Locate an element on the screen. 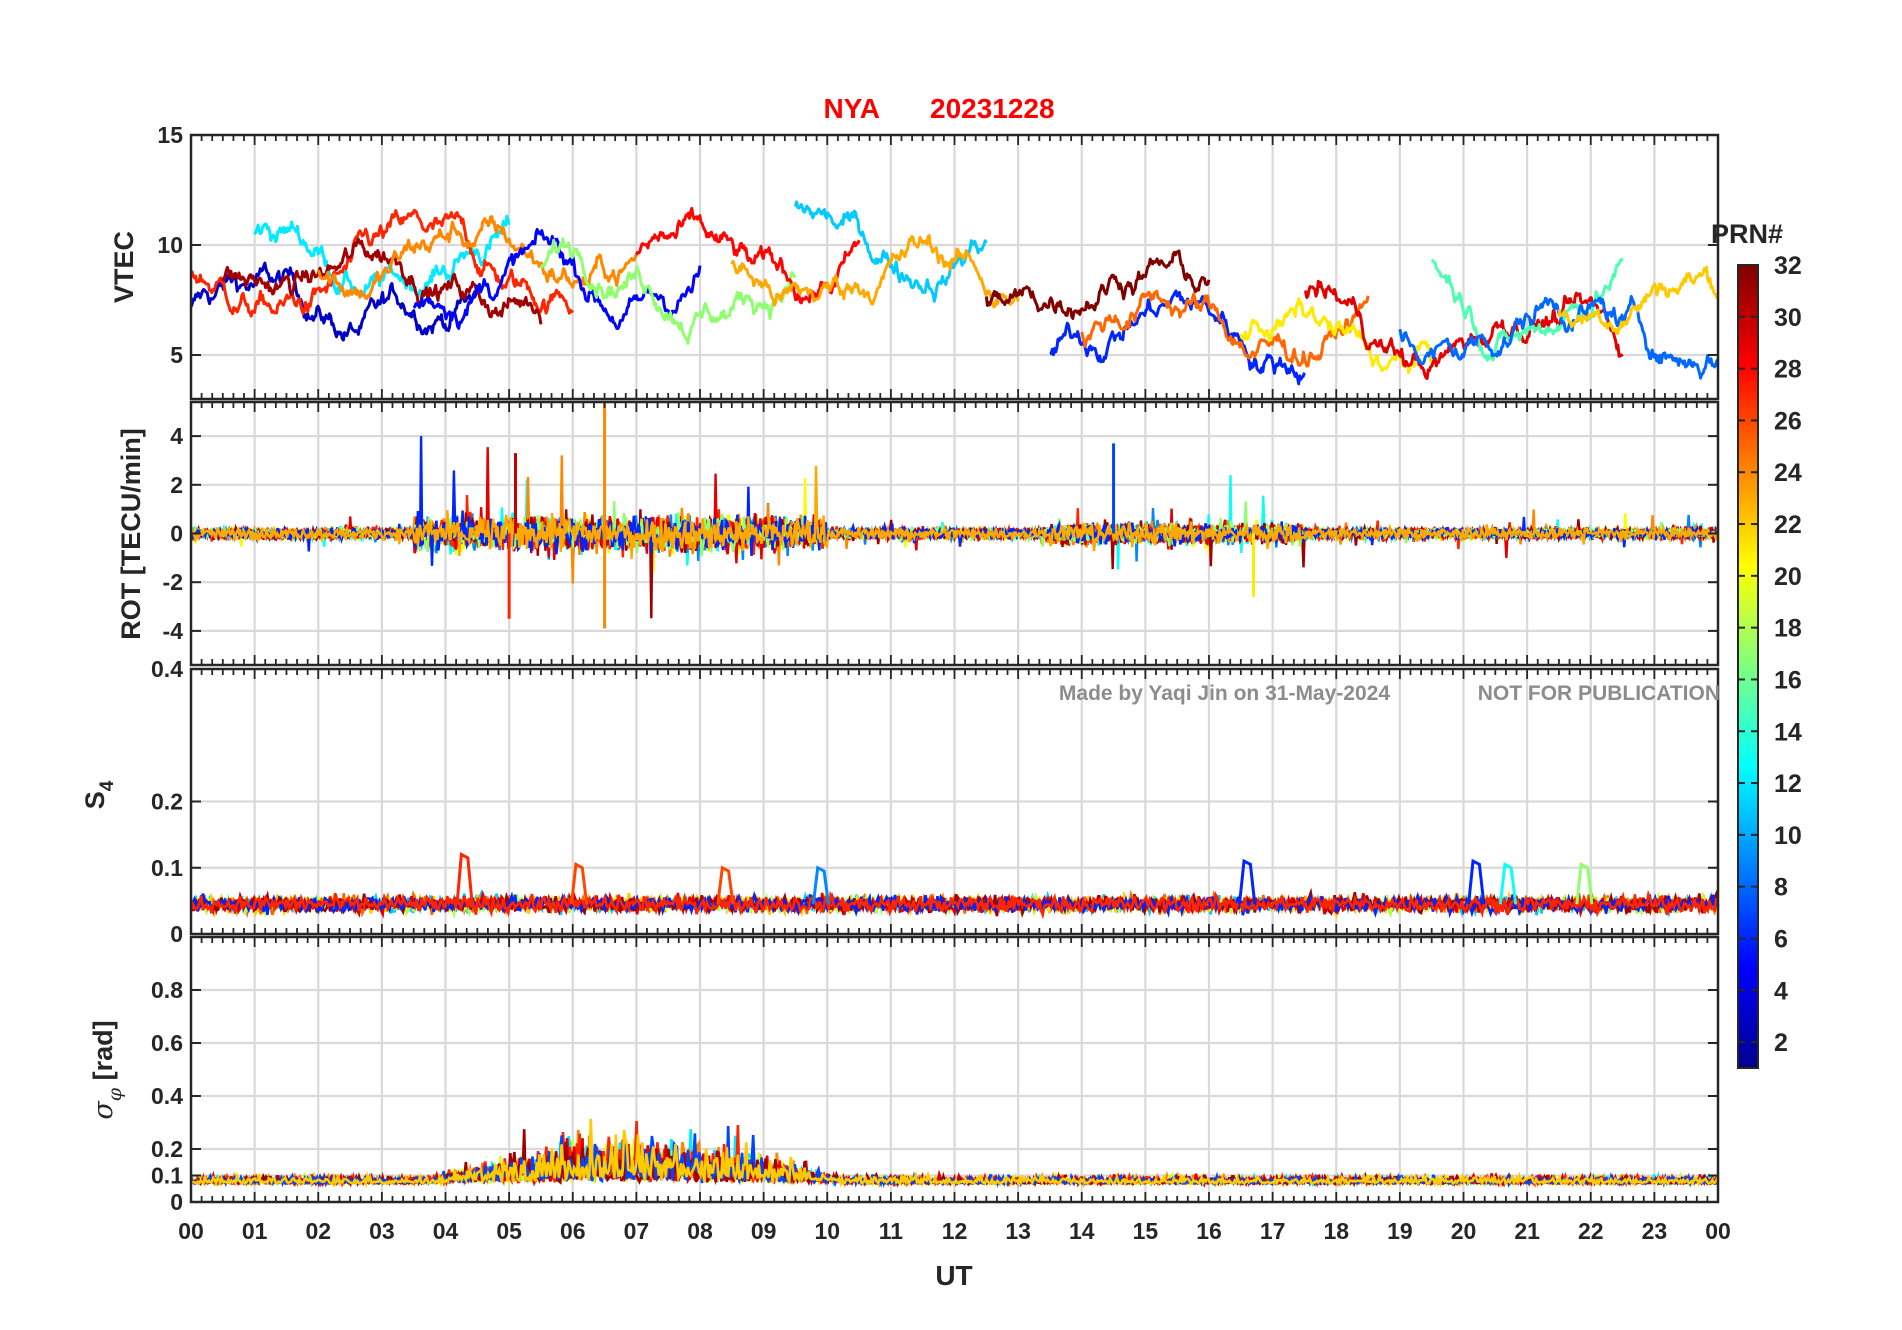 Image resolution: width=1902 pixels, height=1330 pixels. colorbar-tick-label: 18 is located at coordinates (1788, 629).